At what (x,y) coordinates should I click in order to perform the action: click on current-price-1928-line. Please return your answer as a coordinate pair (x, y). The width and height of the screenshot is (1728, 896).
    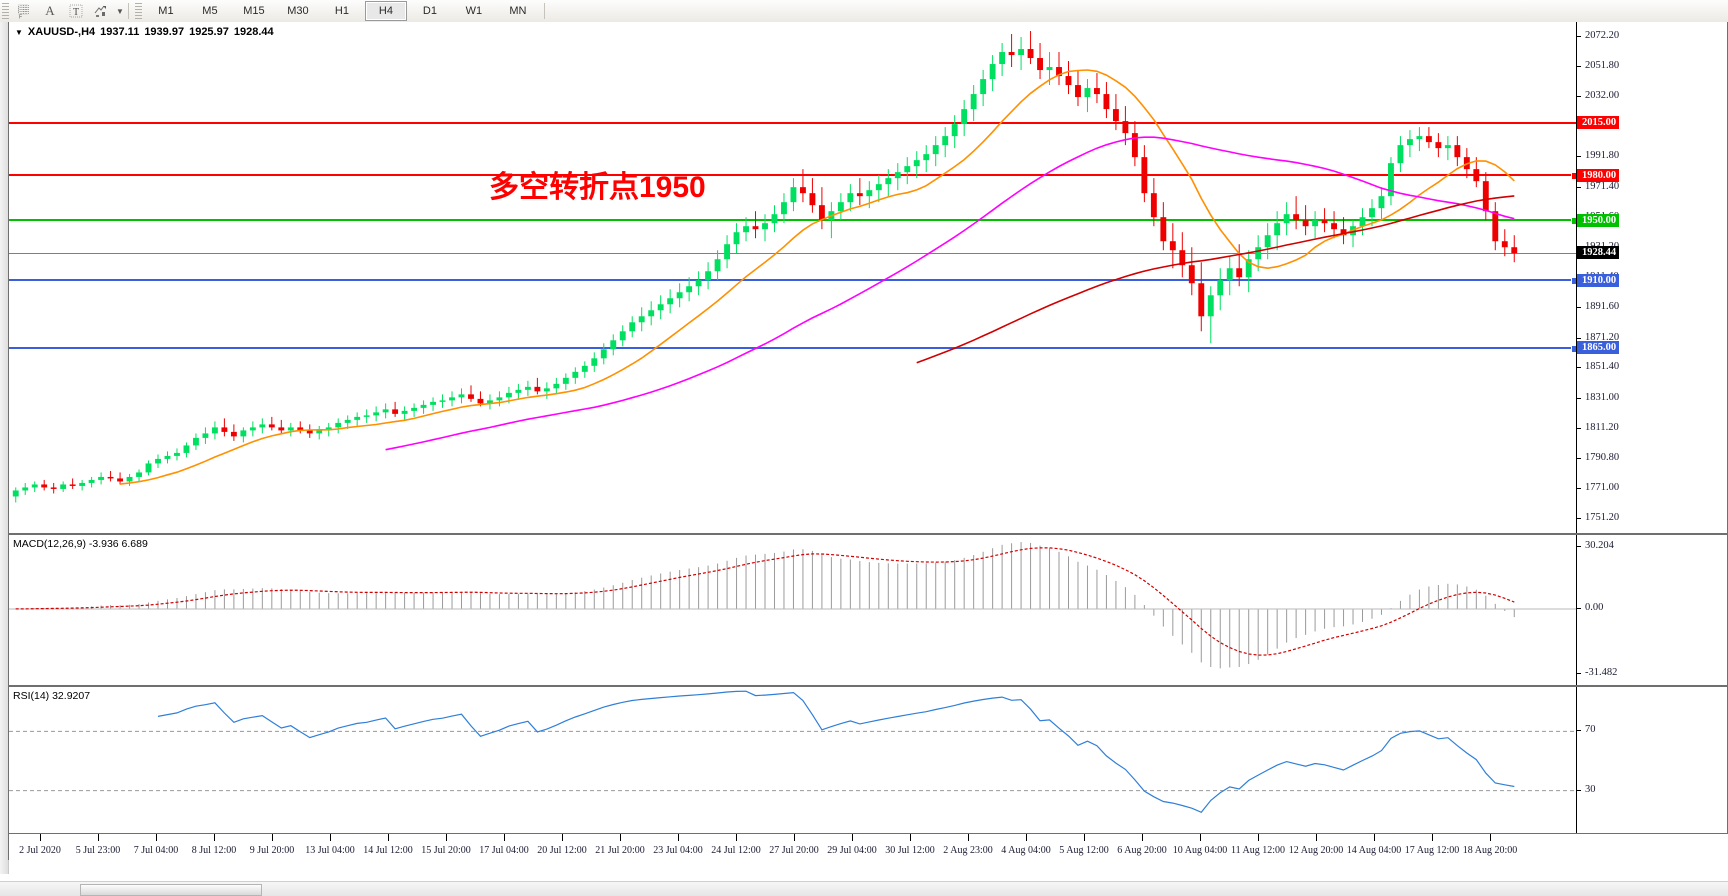
    Looking at the image, I should click on (793, 253).